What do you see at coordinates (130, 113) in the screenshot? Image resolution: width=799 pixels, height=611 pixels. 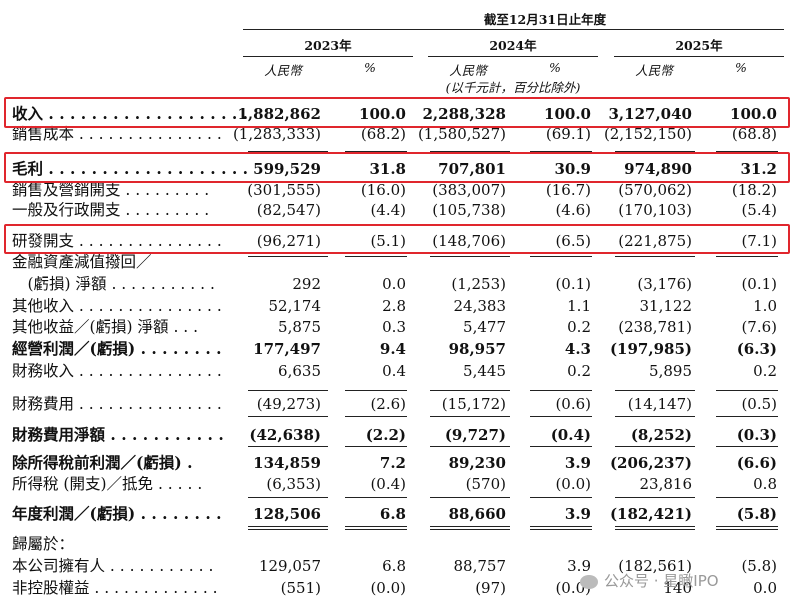 I see `row-label: 收入 . . . . . . . . . . . . . . . . . . .` at bounding box center [130, 113].